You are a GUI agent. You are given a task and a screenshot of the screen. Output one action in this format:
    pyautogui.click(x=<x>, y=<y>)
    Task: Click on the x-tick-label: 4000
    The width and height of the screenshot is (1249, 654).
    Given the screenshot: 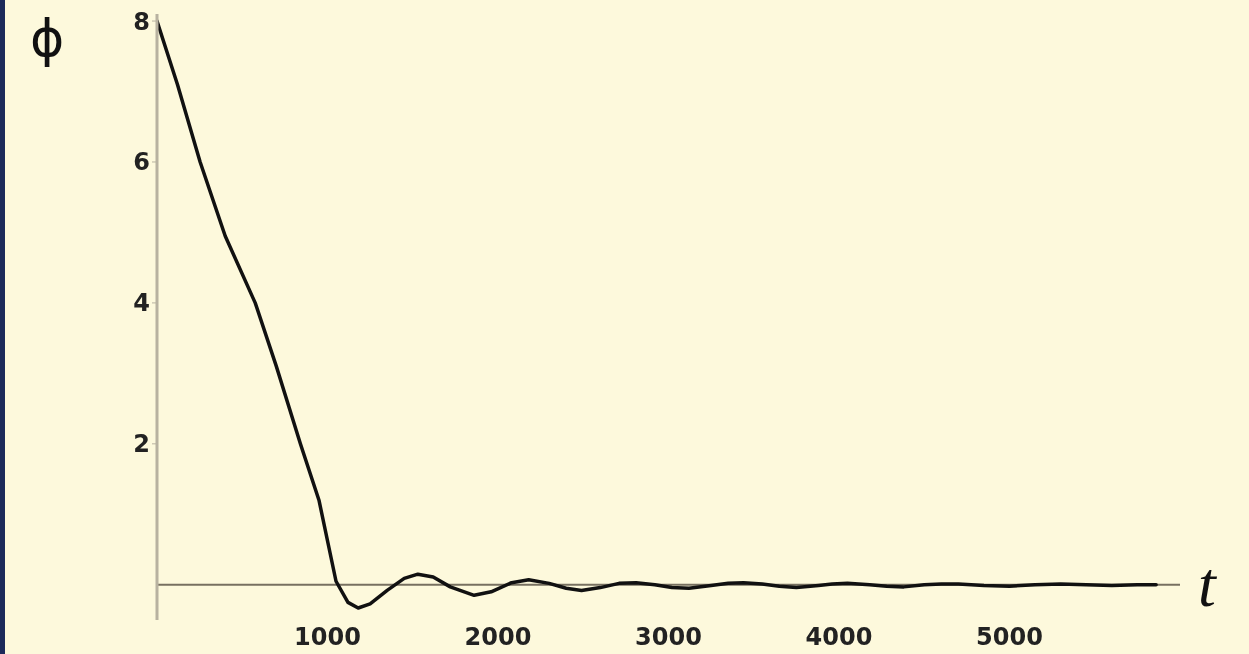 What is the action you would take?
    pyautogui.click(x=839, y=637)
    